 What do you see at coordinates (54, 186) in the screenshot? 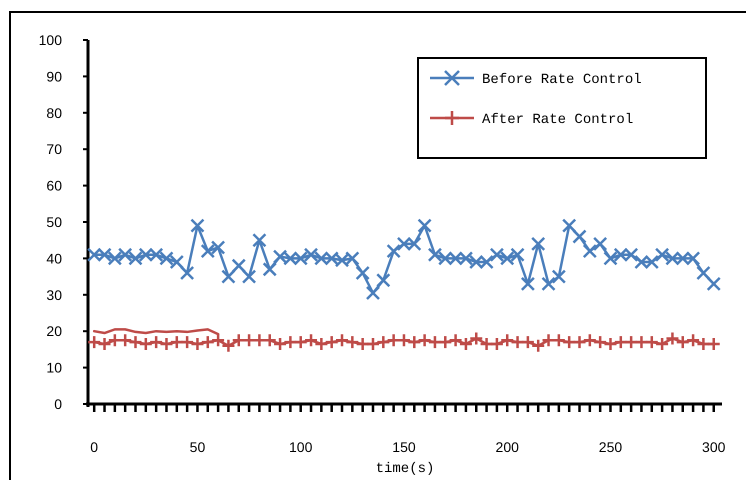
I see `y-tick-label: 60` at bounding box center [54, 186].